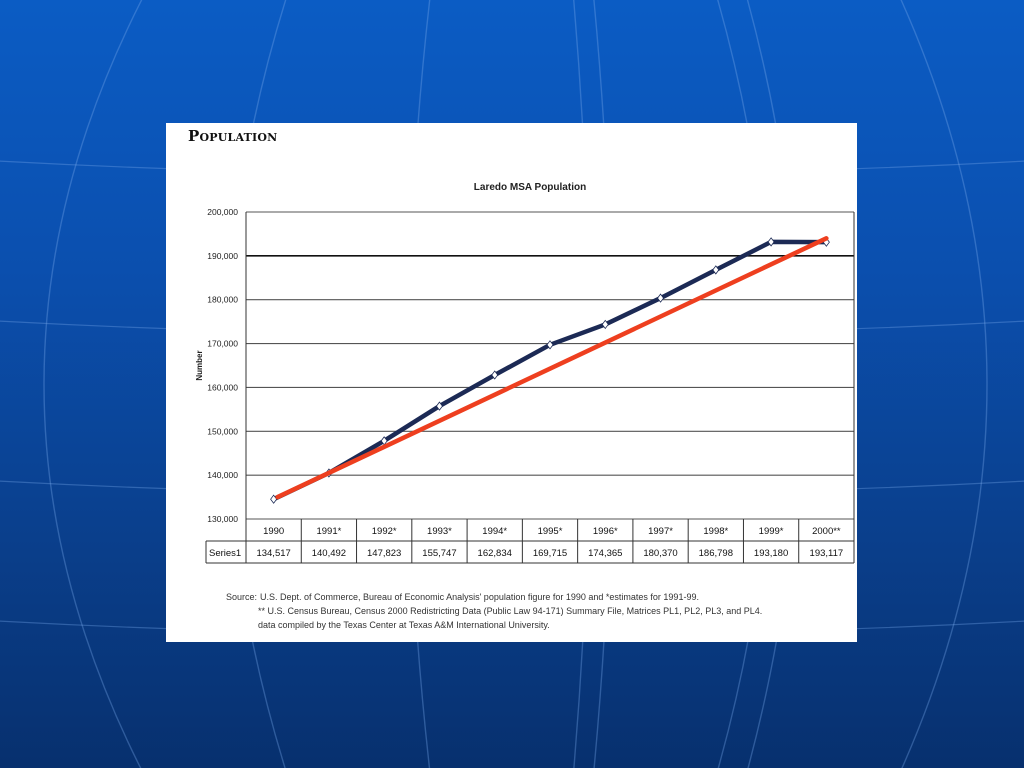 This screenshot has width=1024, height=768. What do you see at coordinates (384, 553) in the screenshot?
I see `data-label: 147,823` at bounding box center [384, 553].